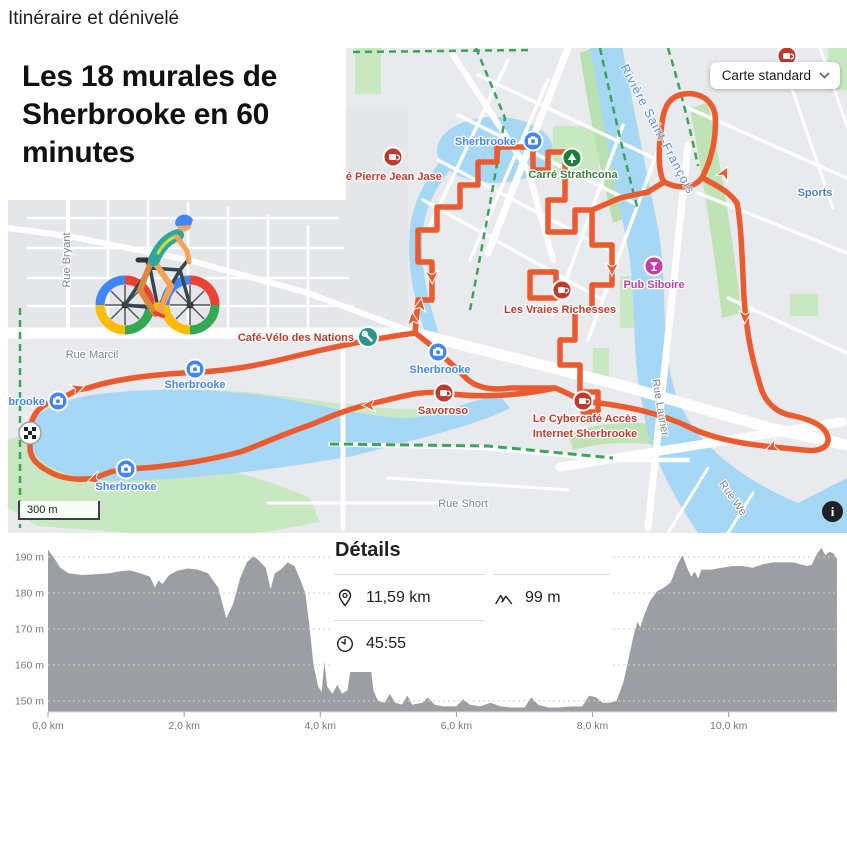 This screenshot has width=847, height=847. Describe the element at coordinates (29, 594) in the screenshot. I see `svg-text: 180 m` at that location.